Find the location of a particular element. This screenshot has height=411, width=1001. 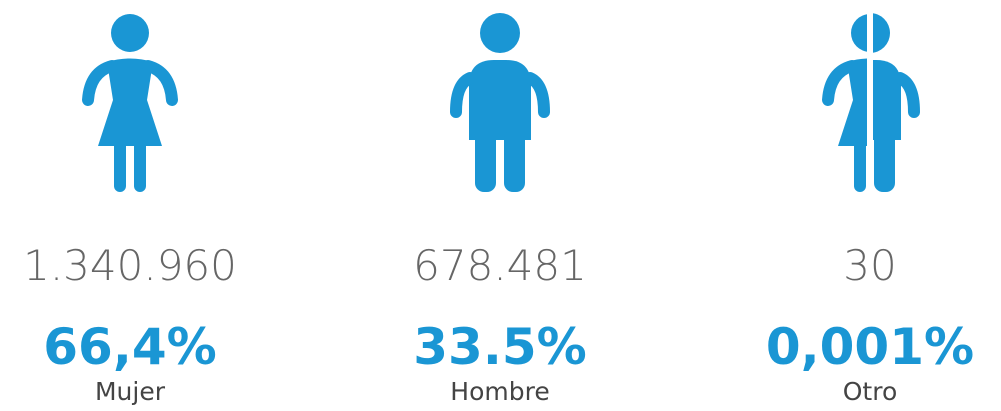

label: Mujer is located at coordinates (130, 391).